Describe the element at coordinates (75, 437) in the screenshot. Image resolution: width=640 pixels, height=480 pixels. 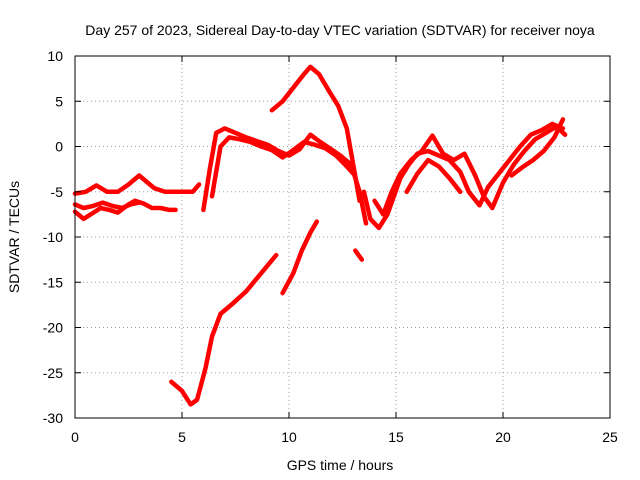
I see `x-tick-label: 0` at that location.